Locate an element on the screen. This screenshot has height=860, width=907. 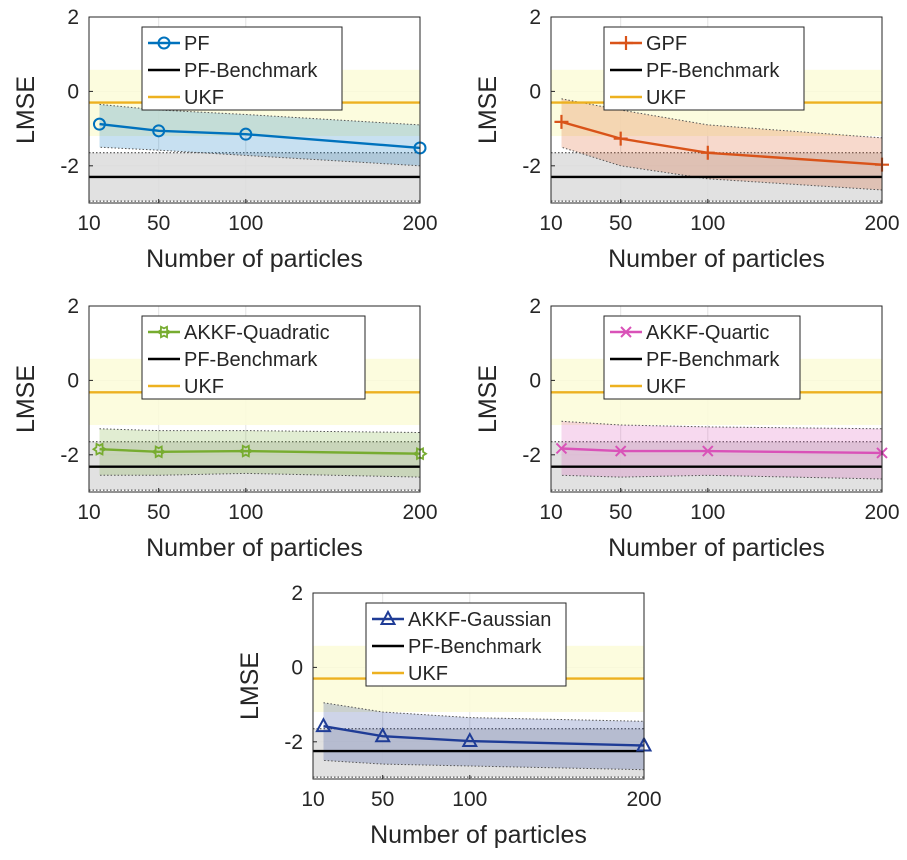
legend-label: GPF is located at coordinates (666, 44).